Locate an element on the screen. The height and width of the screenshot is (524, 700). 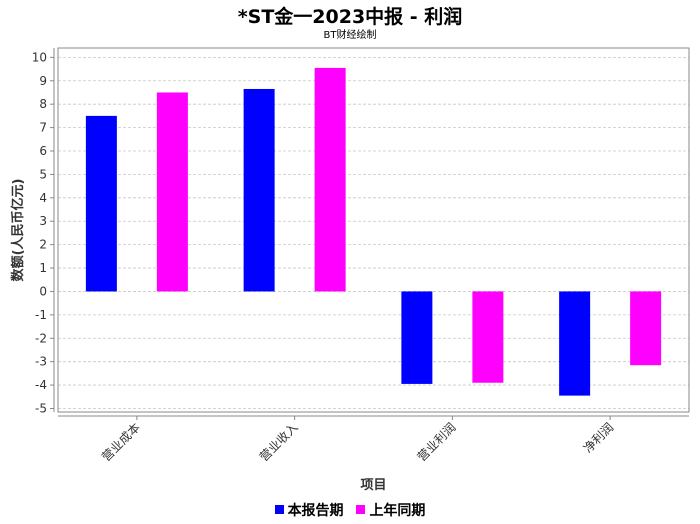
legend-swatch-current is located at coordinates (279, 509).